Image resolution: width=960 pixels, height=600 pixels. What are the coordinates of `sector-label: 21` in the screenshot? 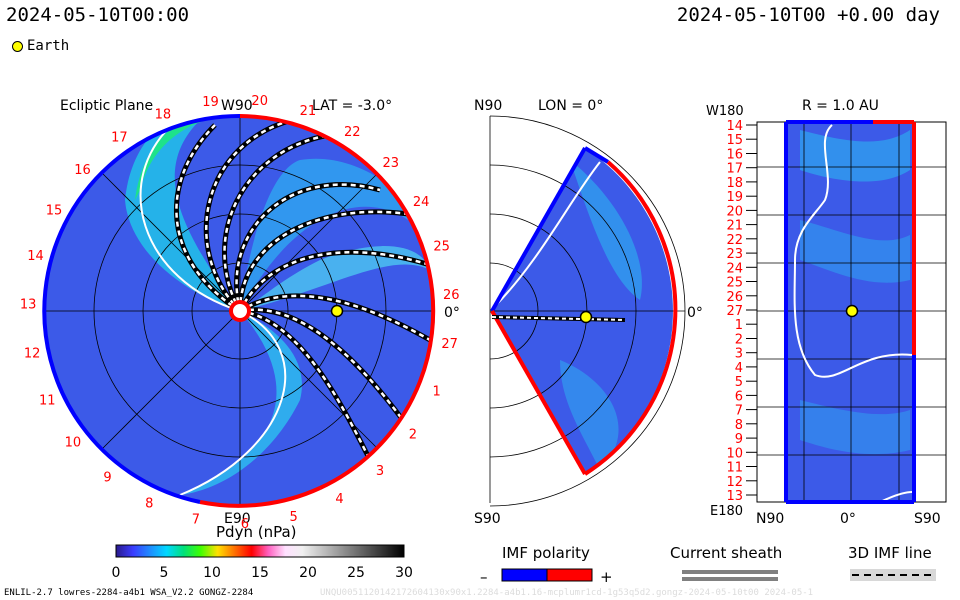 It's located at (308, 111).